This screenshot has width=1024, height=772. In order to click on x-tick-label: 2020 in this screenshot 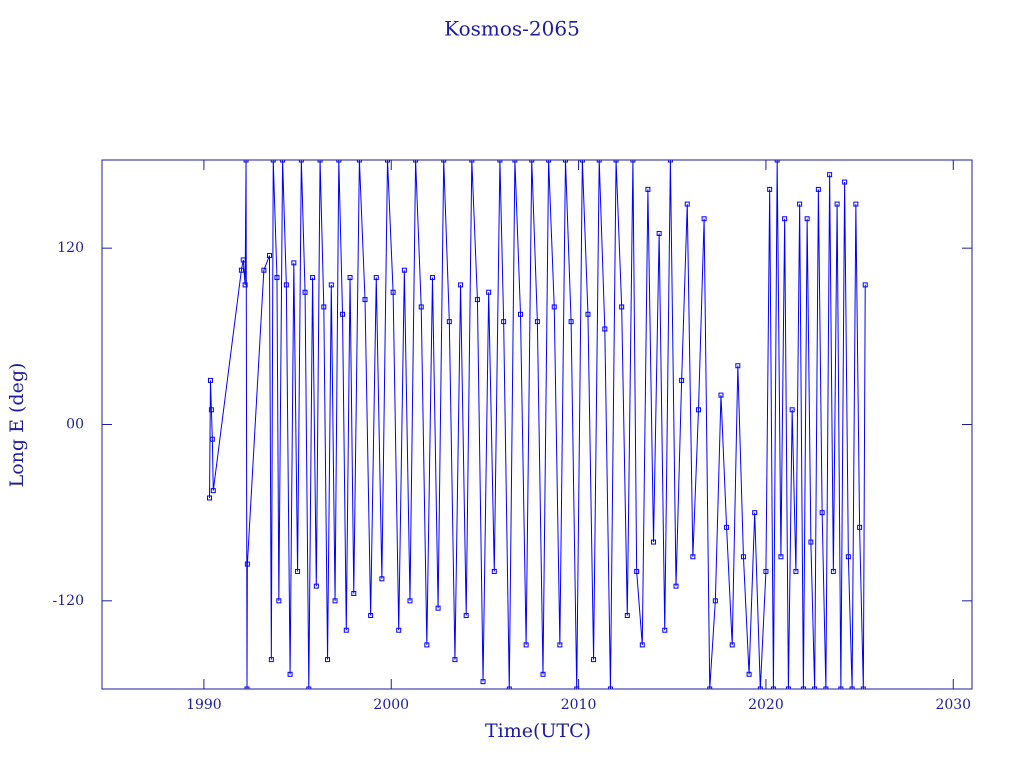, I will do `click(766, 705)`.